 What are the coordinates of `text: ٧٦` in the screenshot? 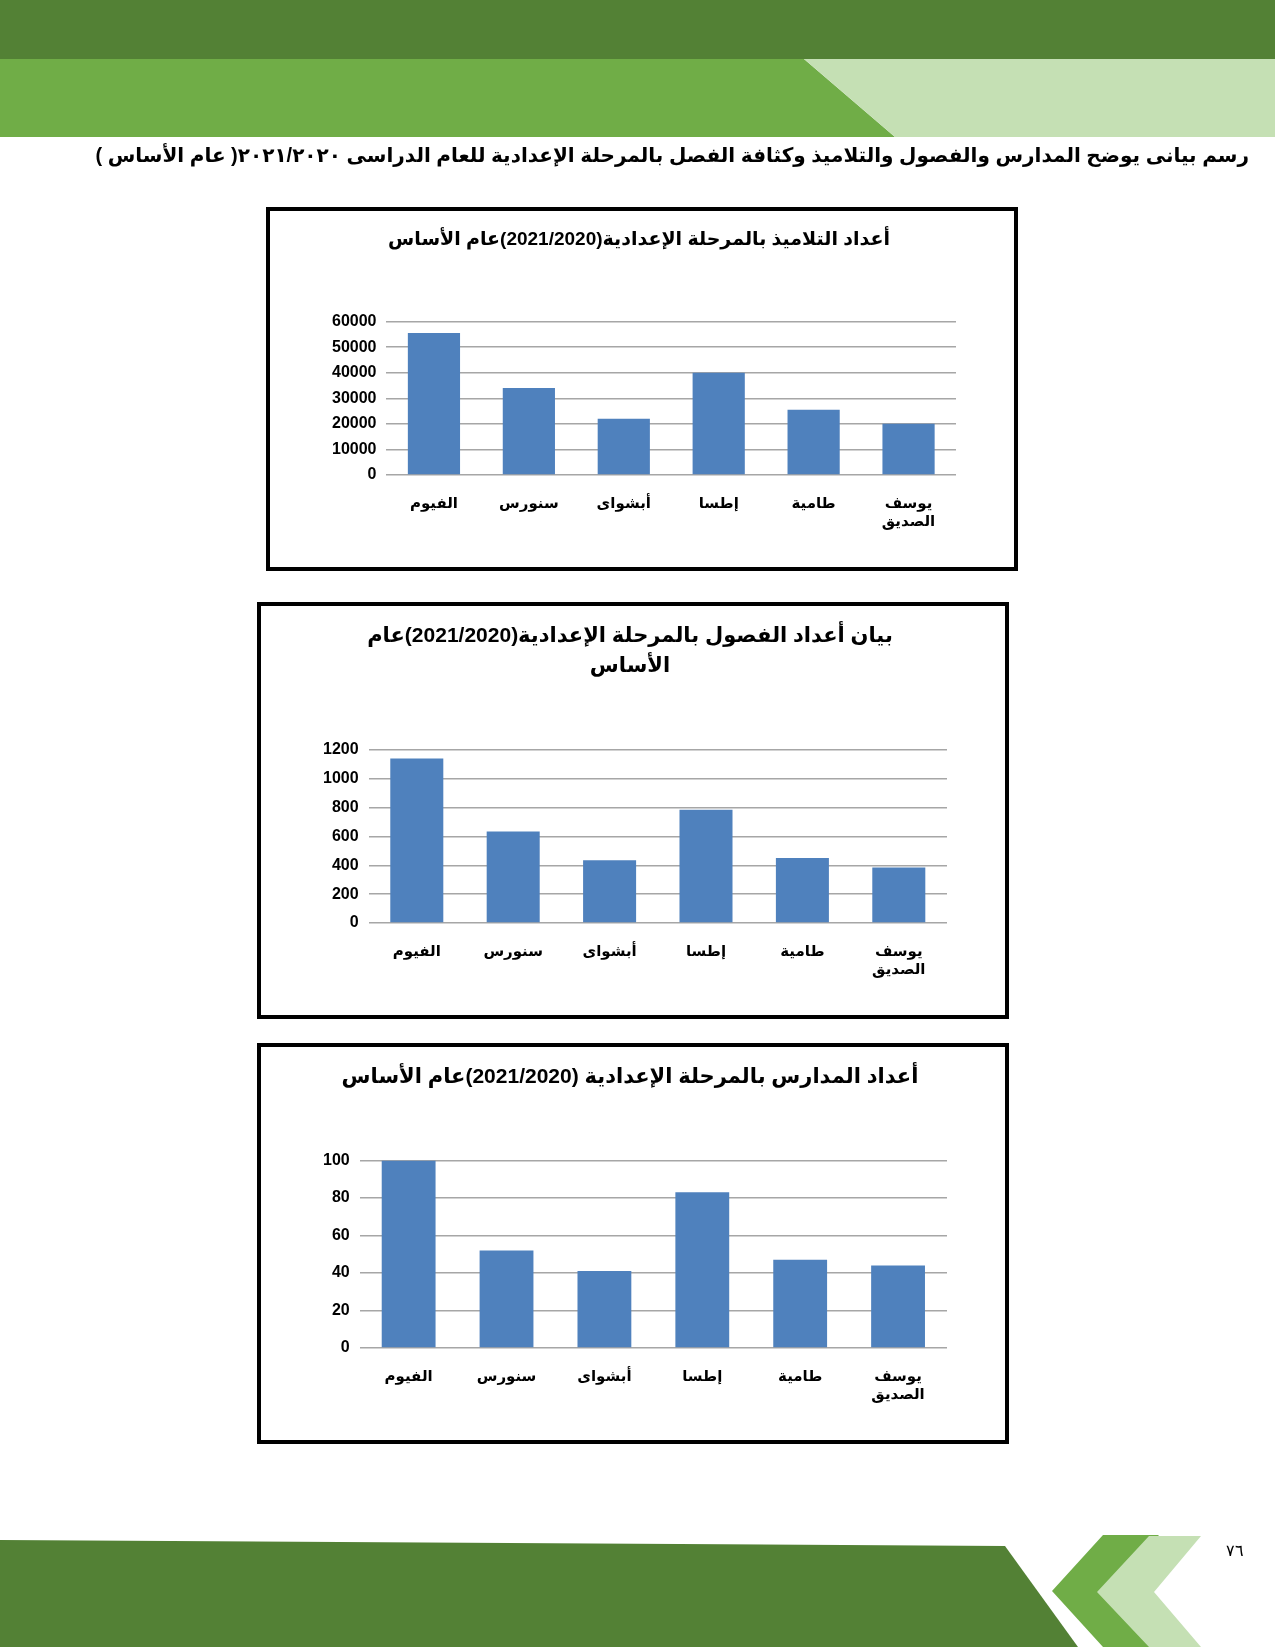 It's located at (1235, 1551).